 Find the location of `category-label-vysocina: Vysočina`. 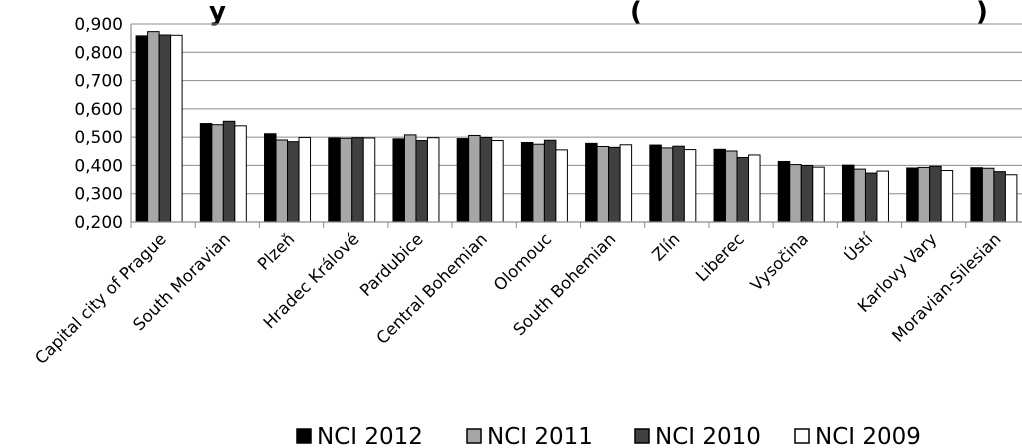

category-label-vysocina: Vysočina is located at coordinates (779, 261).